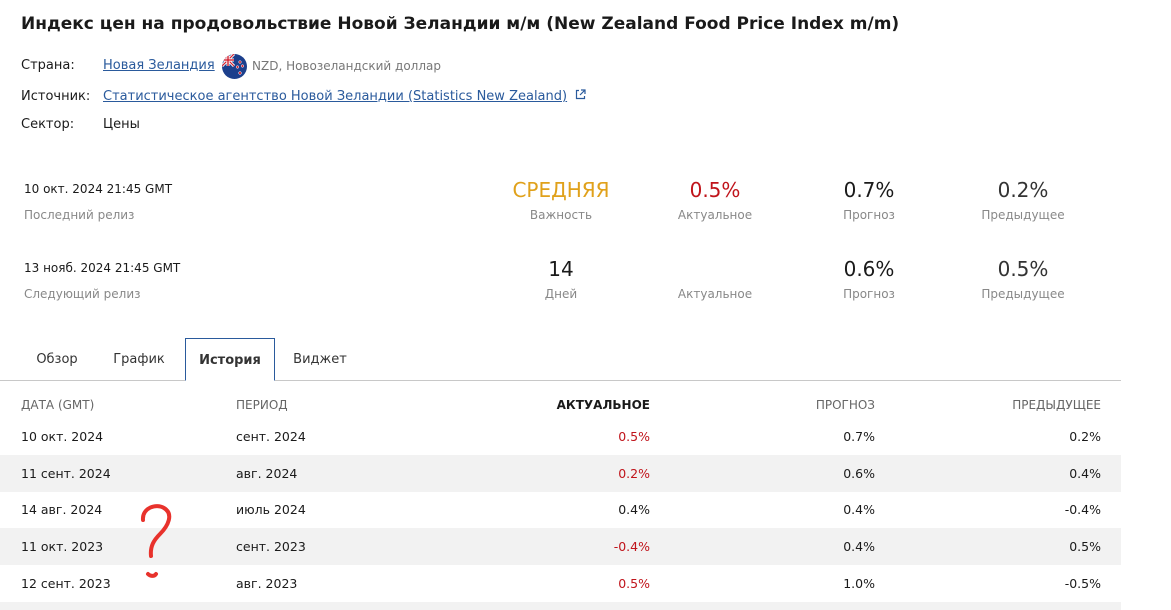 This screenshot has height=610, width=1171. Describe the element at coordinates (1023, 294) in the screenshot. I see `next-previous-label: Предыдущее` at that location.